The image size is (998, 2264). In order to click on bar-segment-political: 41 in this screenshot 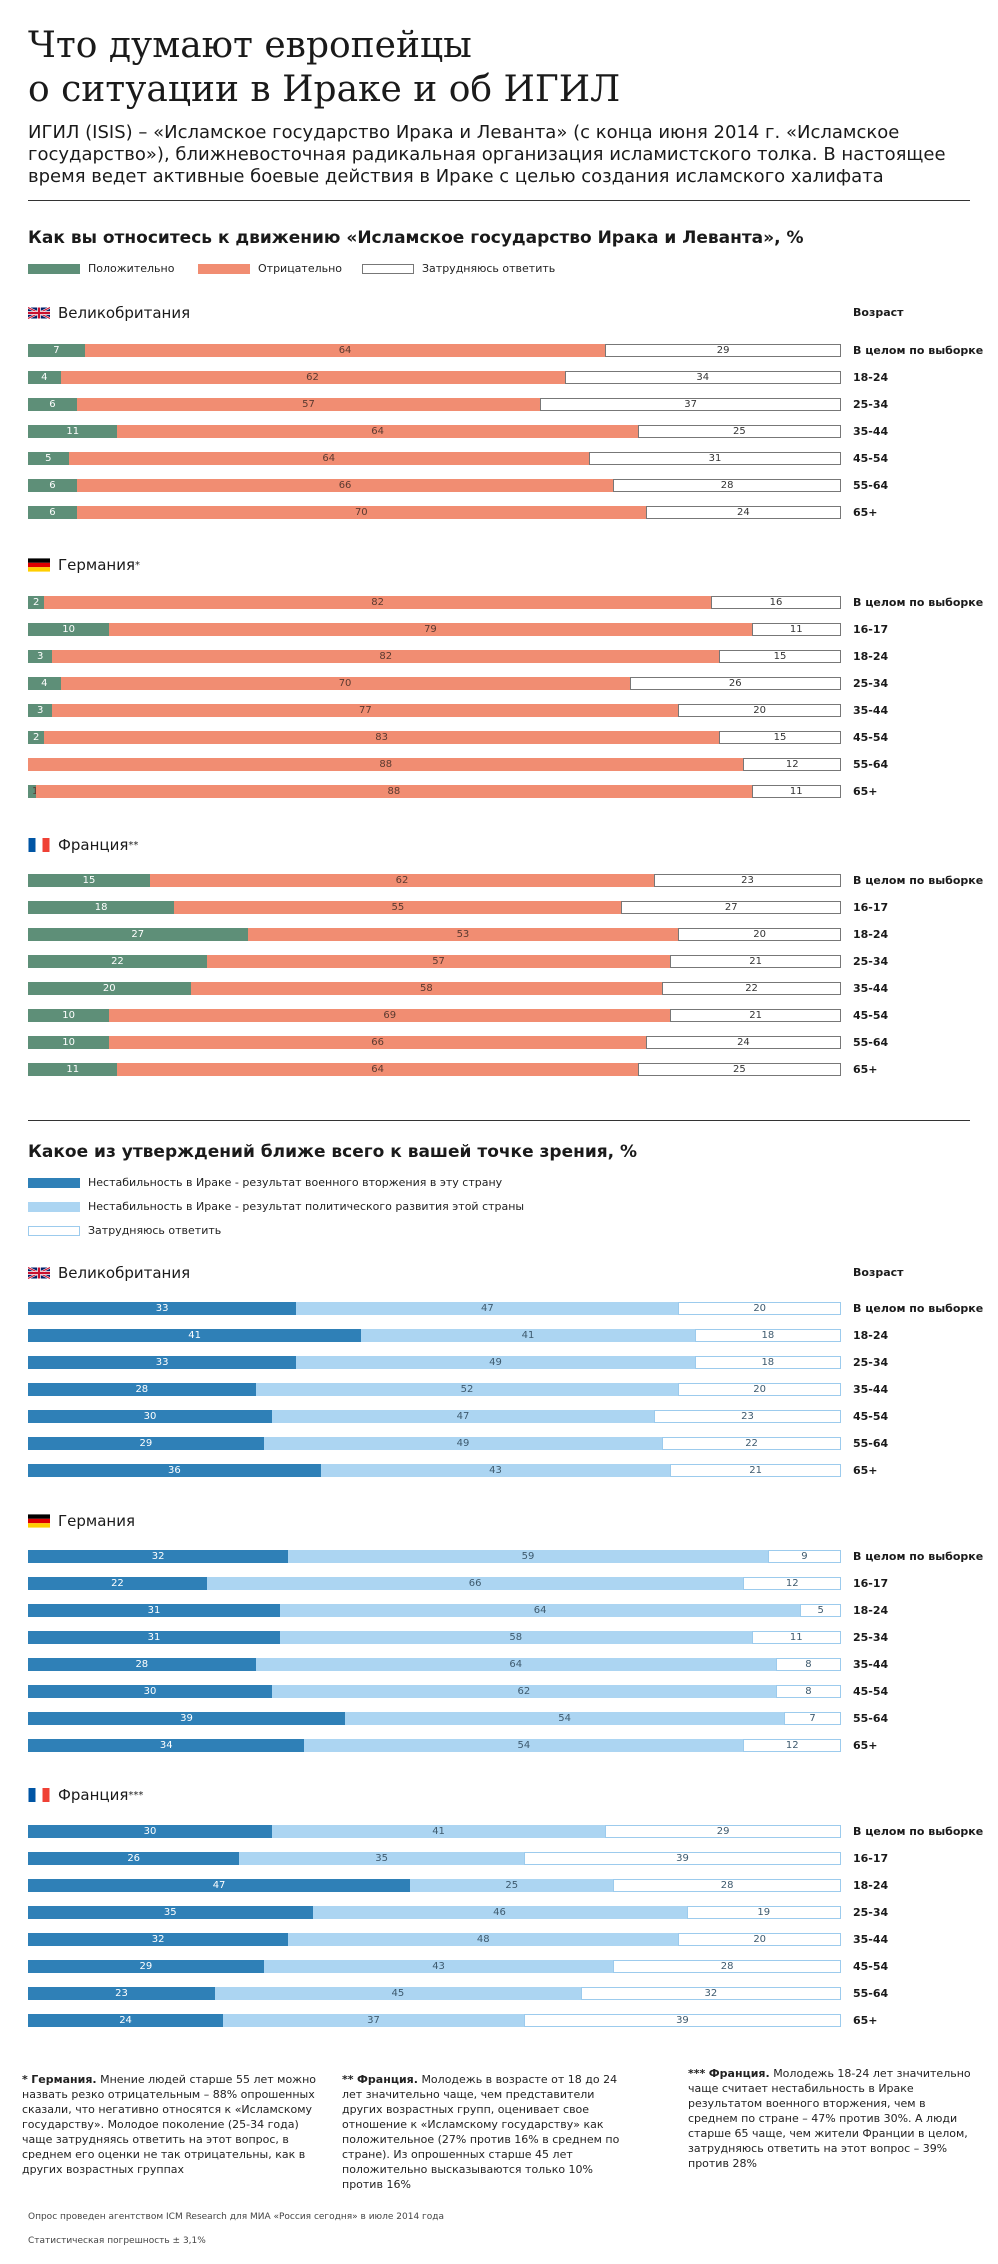, I will do `click(528, 1335)`.